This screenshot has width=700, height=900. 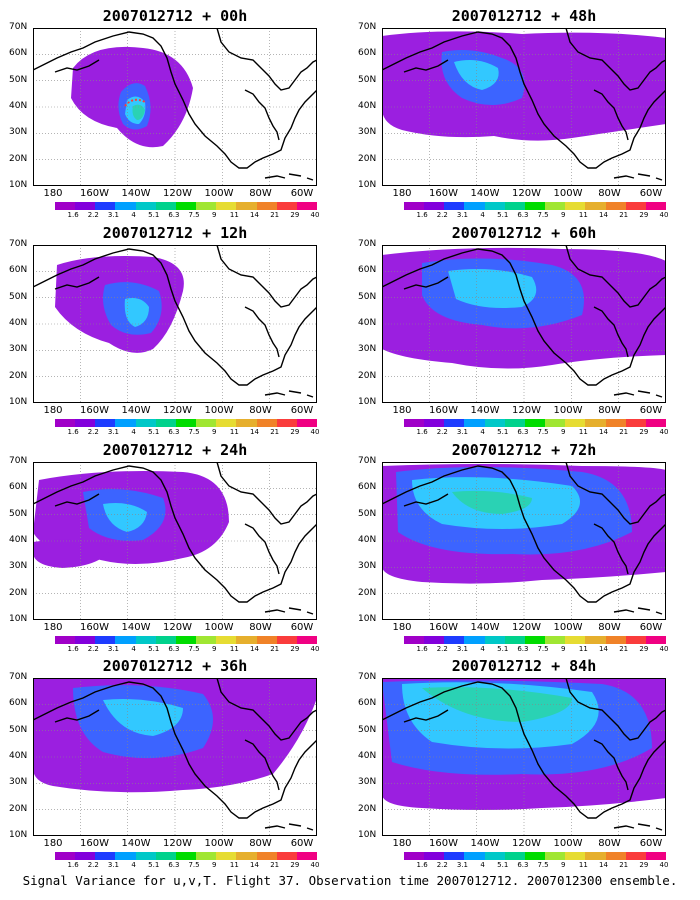 What do you see at coordinates (367, 158) in the screenshot?
I see `latitude-label: 20N` at bounding box center [367, 158].